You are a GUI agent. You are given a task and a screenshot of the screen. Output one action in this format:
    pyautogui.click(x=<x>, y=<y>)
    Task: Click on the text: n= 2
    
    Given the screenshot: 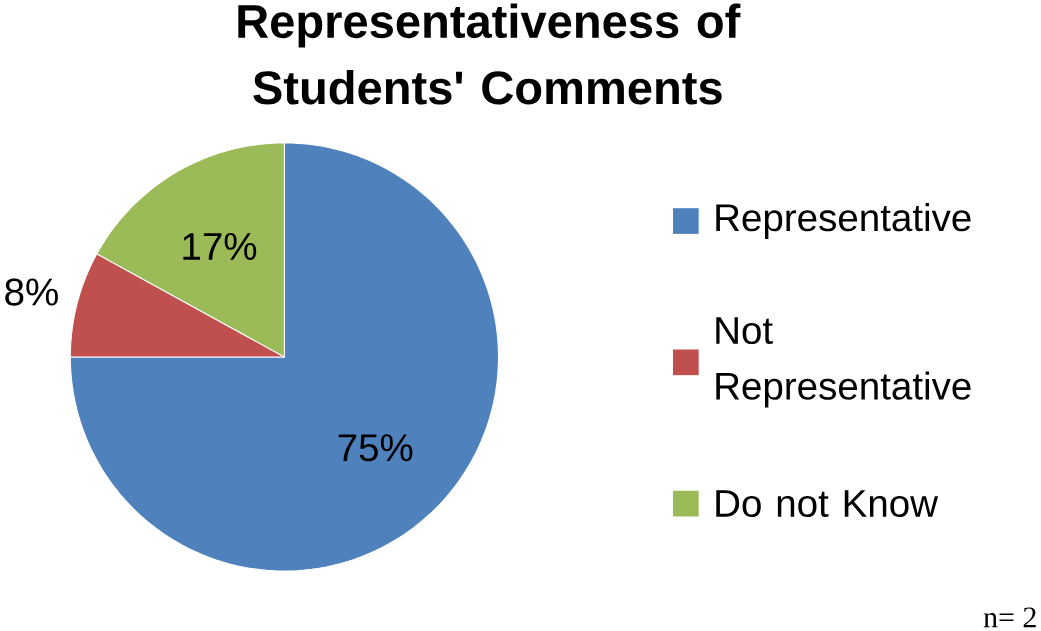 What is the action you would take?
    pyautogui.click(x=1009, y=617)
    